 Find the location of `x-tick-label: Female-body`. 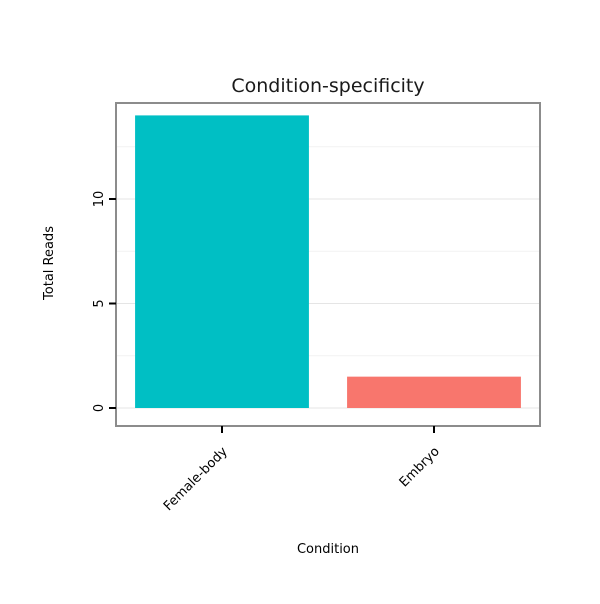

x-tick-label: Female-body is located at coordinates (196, 479).